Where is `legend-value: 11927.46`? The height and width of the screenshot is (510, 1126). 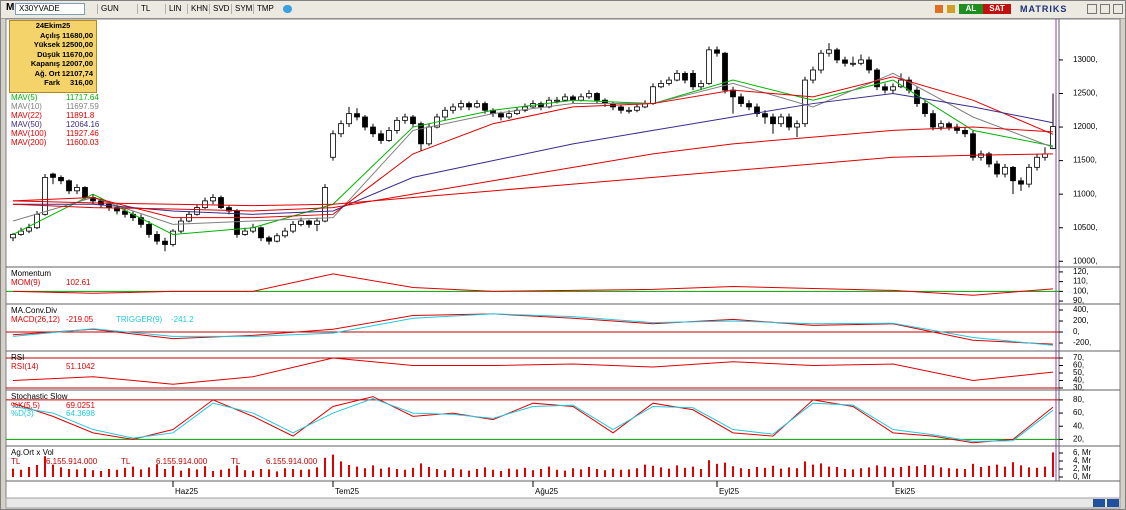 legend-value: 11927.46 is located at coordinates (82, 133).